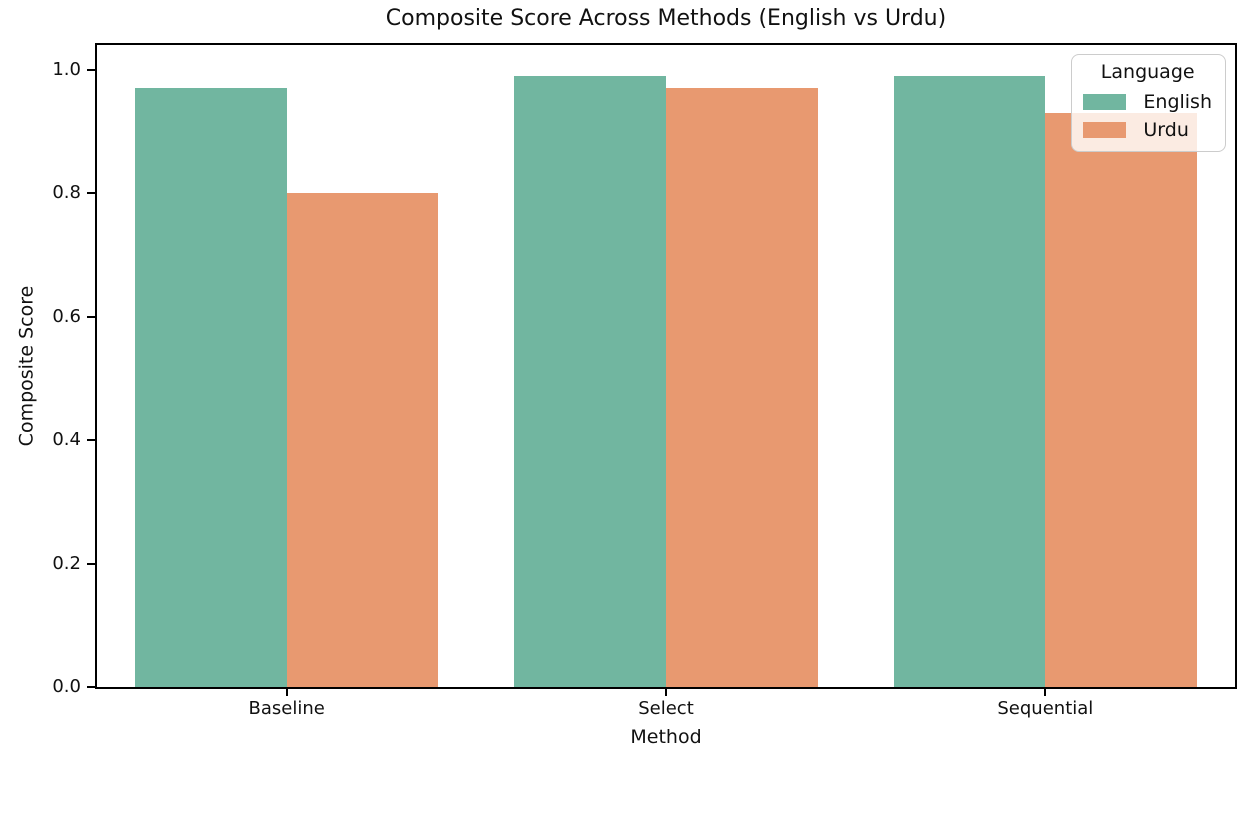 Image resolution: width=1255 pixels, height=827 pixels. What do you see at coordinates (1177, 101) in the screenshot?
I see `legend-label-english: English` at bounding box center [1177, 101].